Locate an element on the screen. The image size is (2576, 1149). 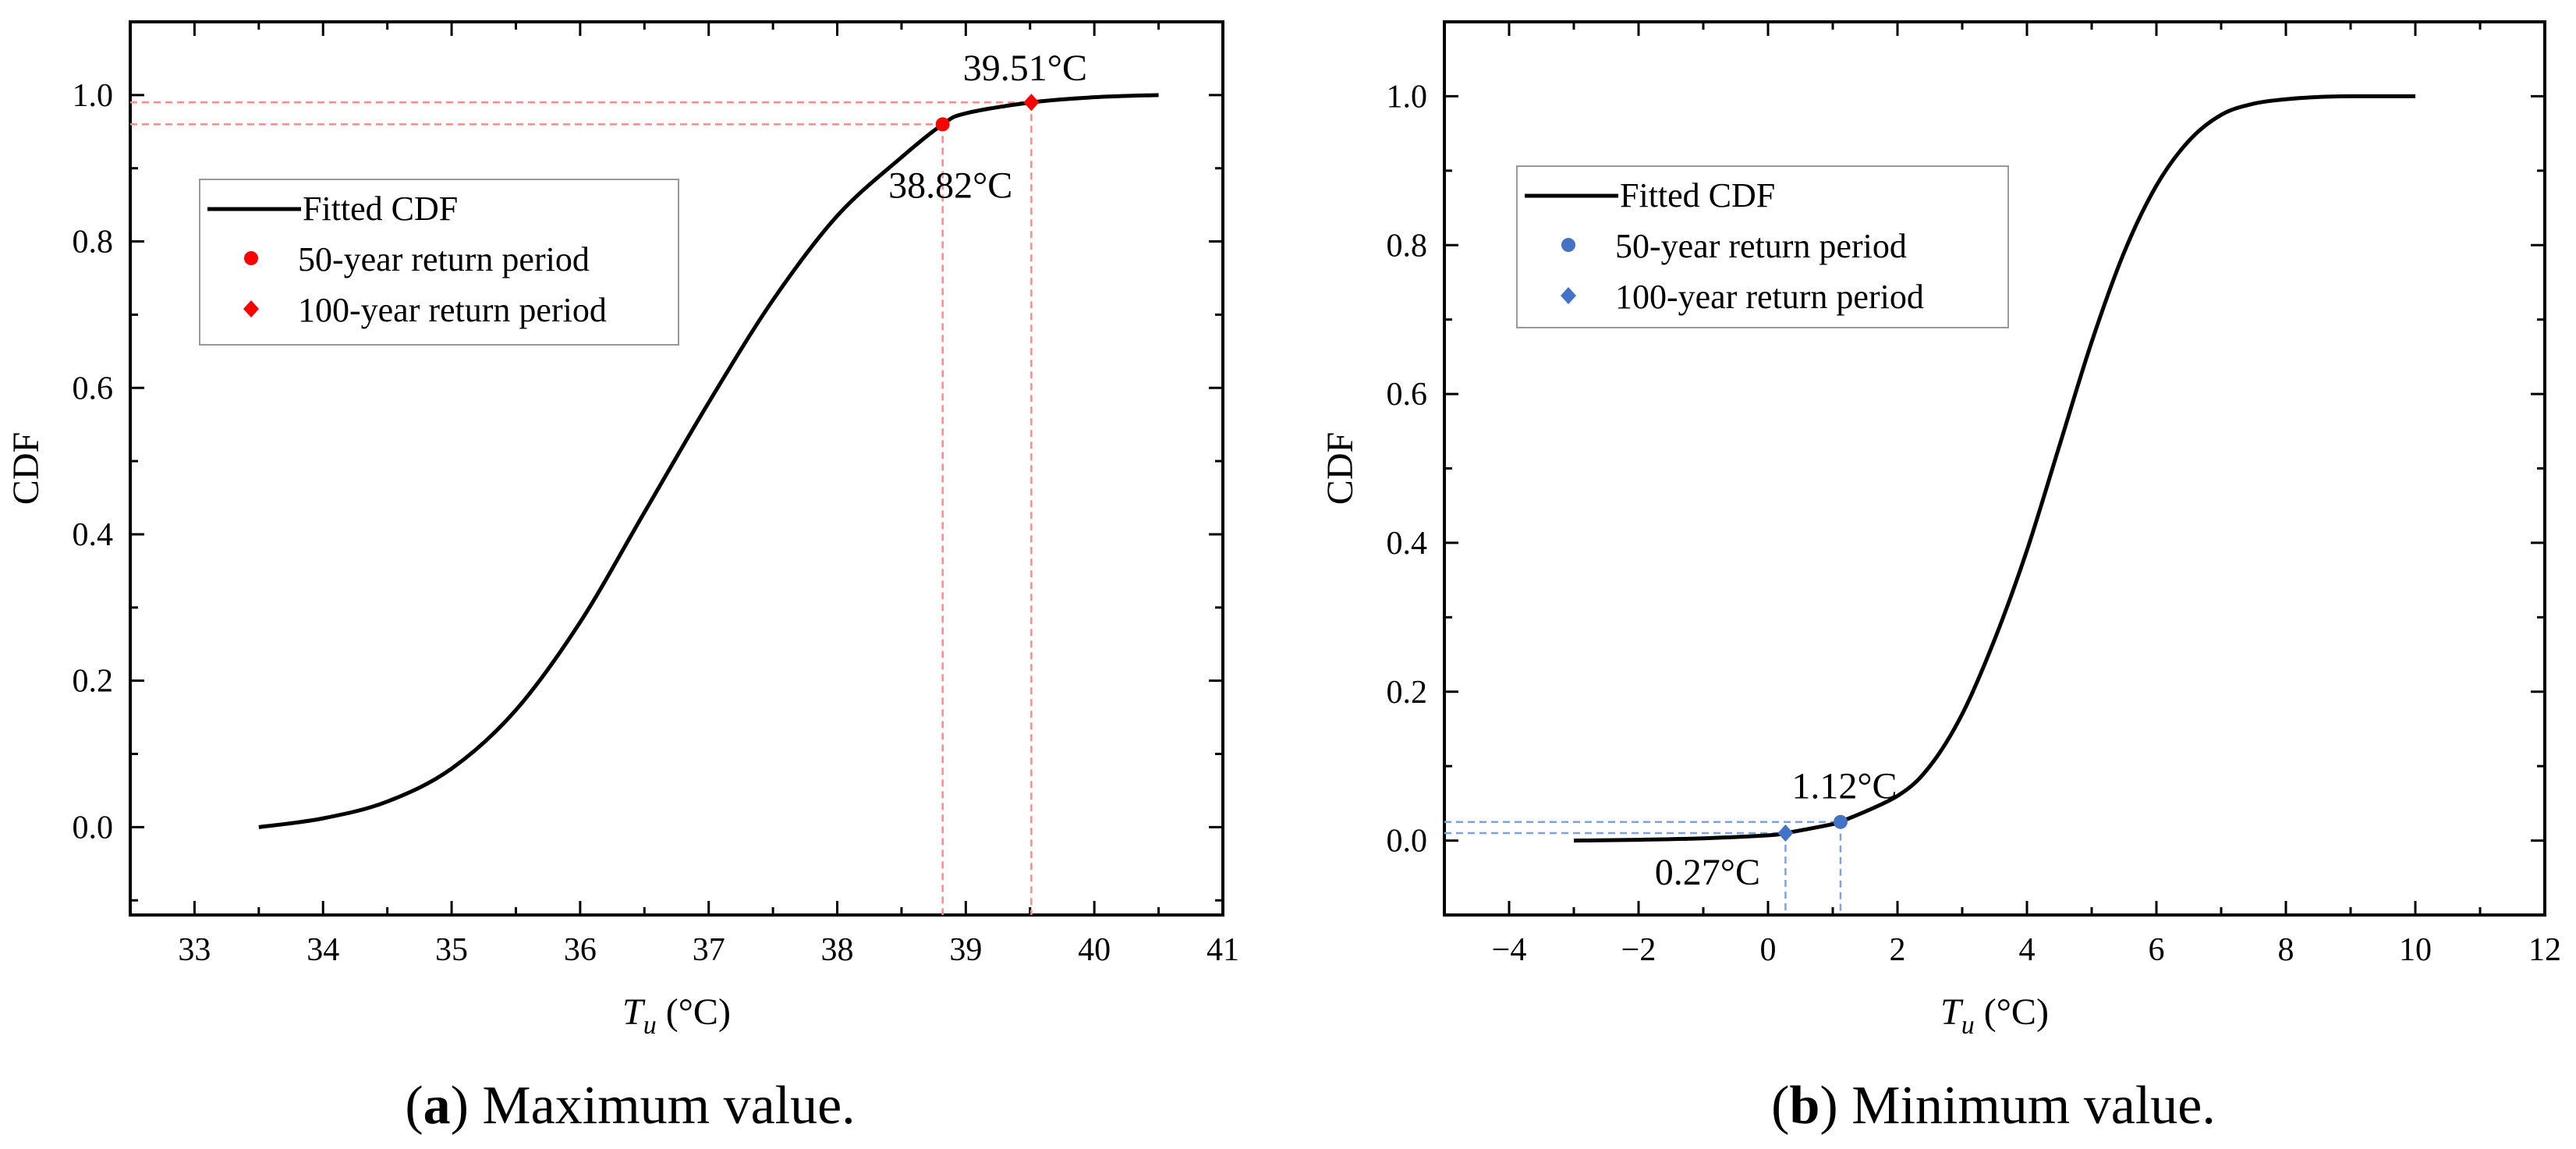
annotation-100-year: 0.27°C is located at coordinates (1707, 872).